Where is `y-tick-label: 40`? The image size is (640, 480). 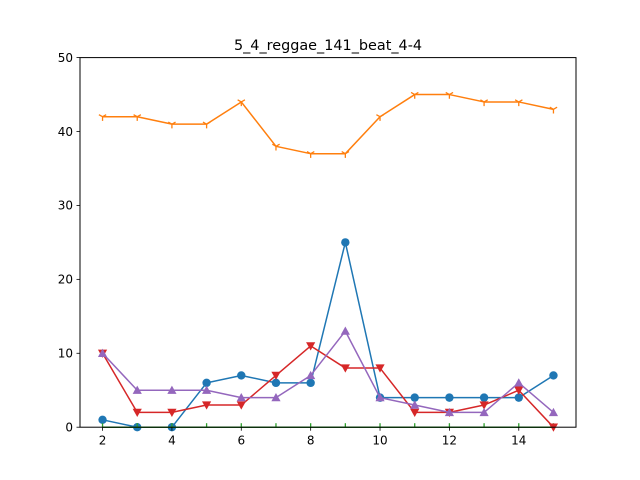
y-tick-label: 40 is located at coordinates (65, 132).